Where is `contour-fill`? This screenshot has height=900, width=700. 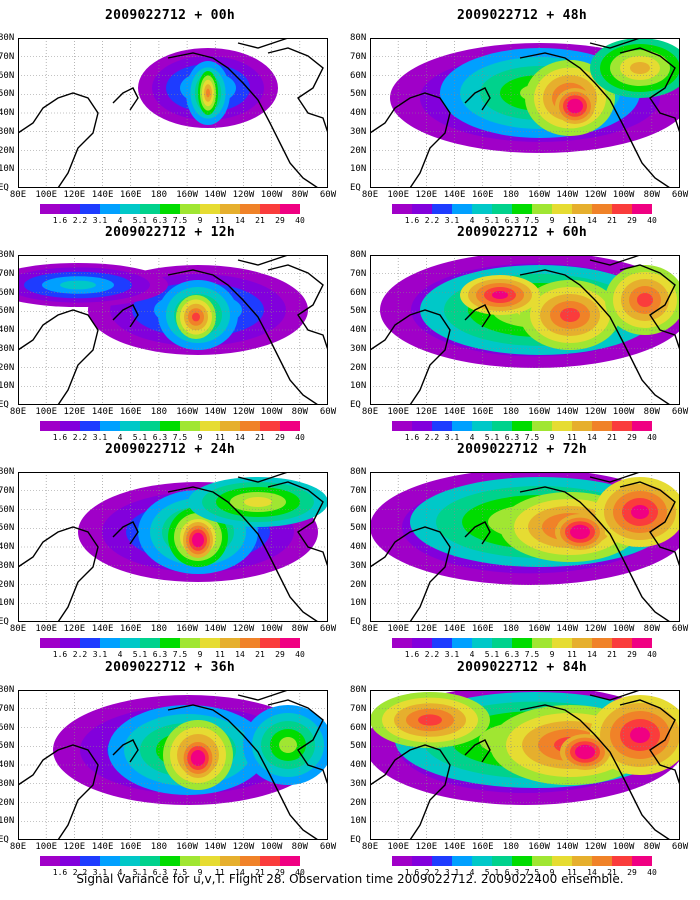 contour-fill is located at coordinates (78, 285).